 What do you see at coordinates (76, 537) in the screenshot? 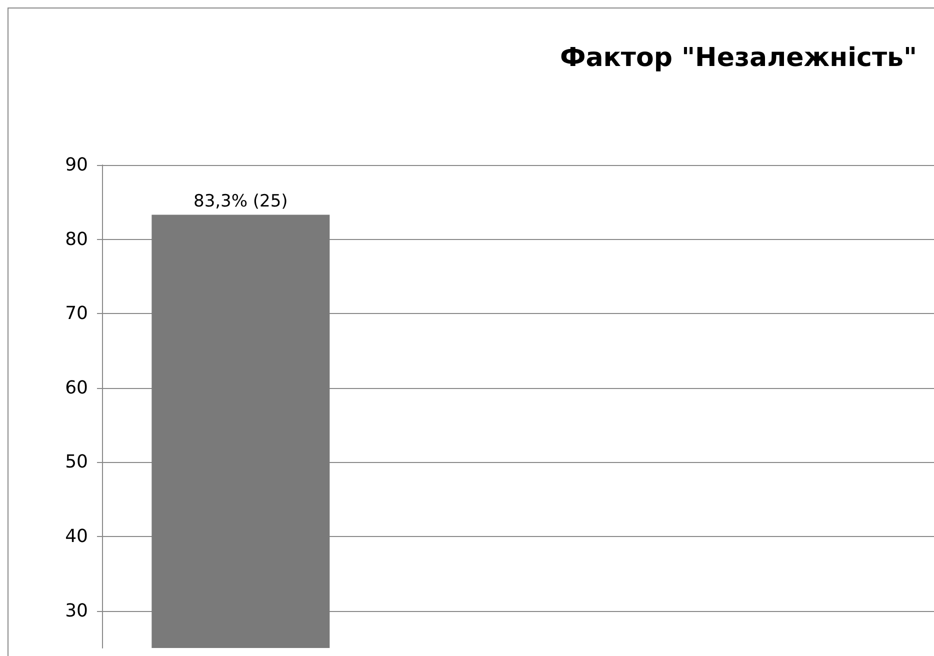
I see `y-tick-label: 40` at bounding box center [76, 537].